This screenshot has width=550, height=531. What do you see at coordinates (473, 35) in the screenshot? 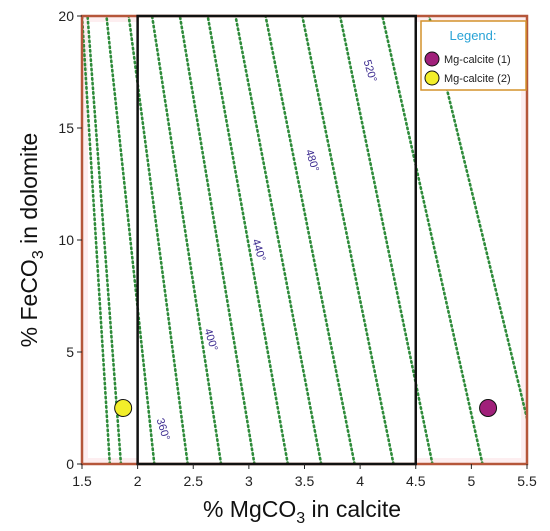
I see `legend-title: Legend:` at bounding box center [473, 35].